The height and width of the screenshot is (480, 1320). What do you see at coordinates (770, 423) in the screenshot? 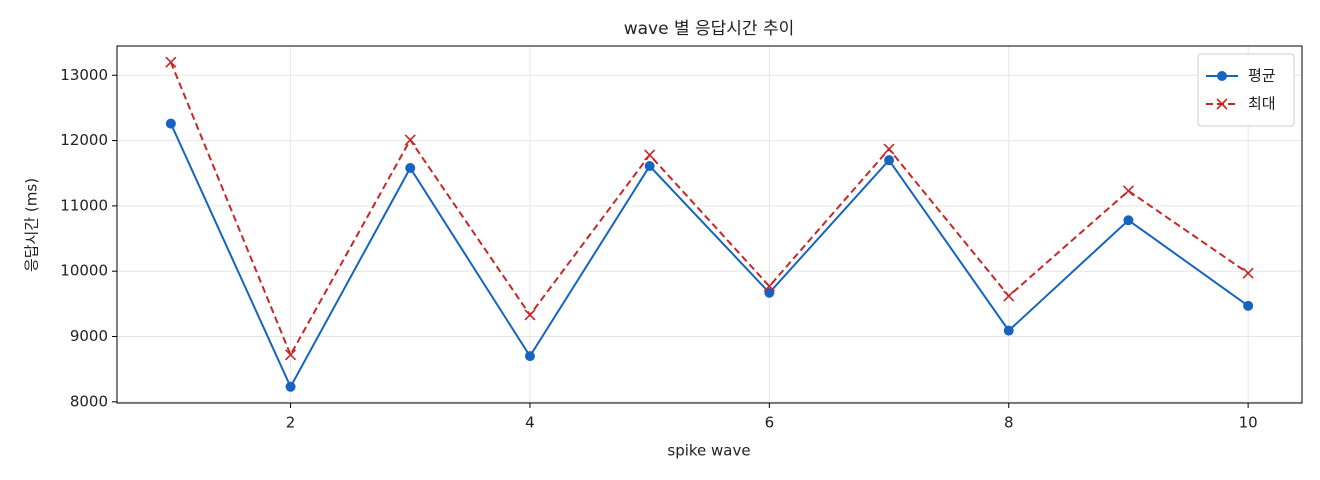
I see `x-tick-label: 6` at bounding box center [770, 423].